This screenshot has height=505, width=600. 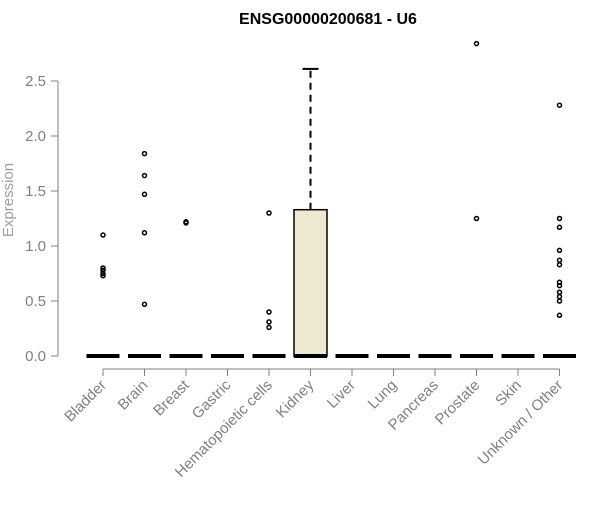 What do you see at coordinates (295, 398) in the screenshot?
I see `x-tick-label: Kidney` at bounding box center [295, 398].